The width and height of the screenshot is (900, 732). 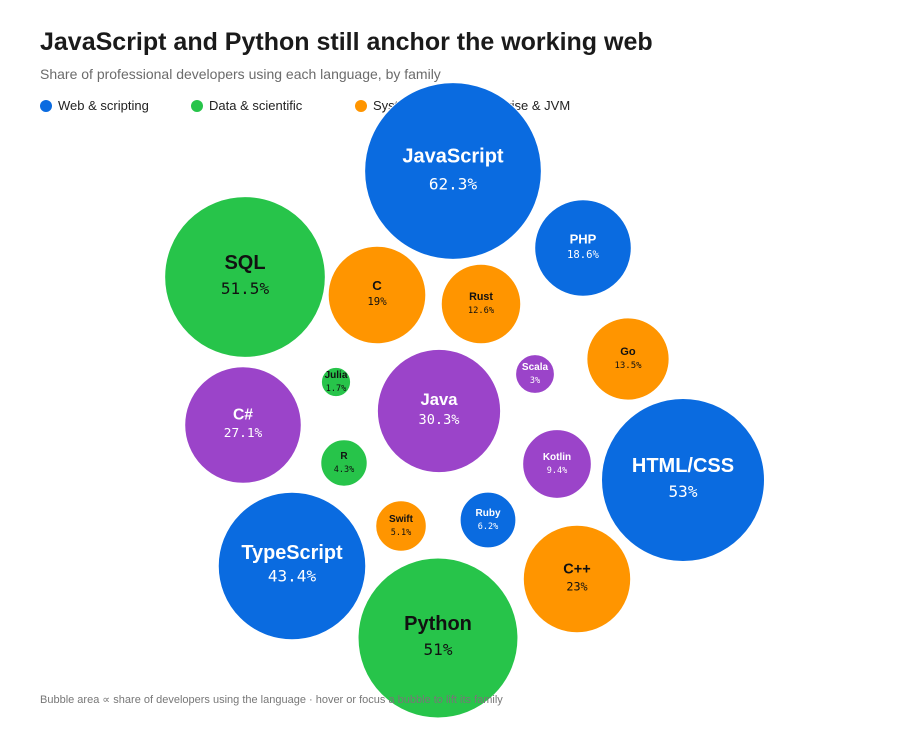 I want to click on bubble-csharp: C# 27.1%, so click(x=243, y=425).